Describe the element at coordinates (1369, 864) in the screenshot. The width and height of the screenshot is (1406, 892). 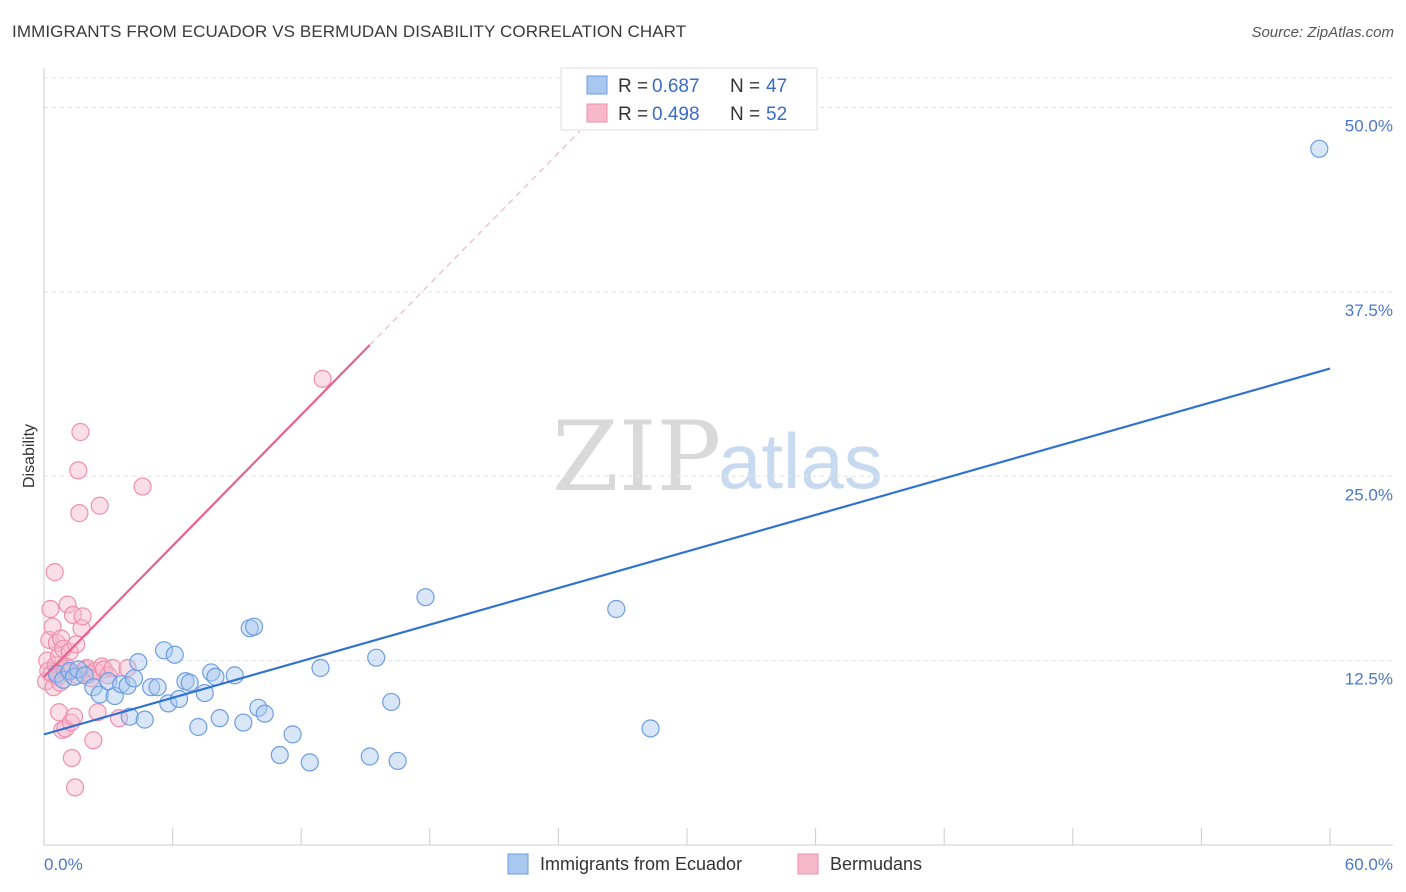
I see `x-tick-label-max: 60.0%` at that location.